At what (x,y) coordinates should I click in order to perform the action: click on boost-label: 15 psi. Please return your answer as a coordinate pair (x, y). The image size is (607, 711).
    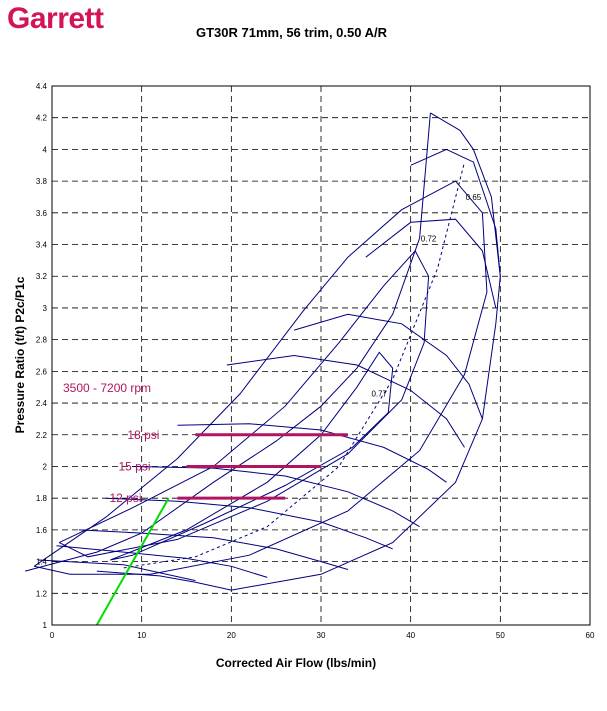
    Looking at the image, I should click on (134, 466).